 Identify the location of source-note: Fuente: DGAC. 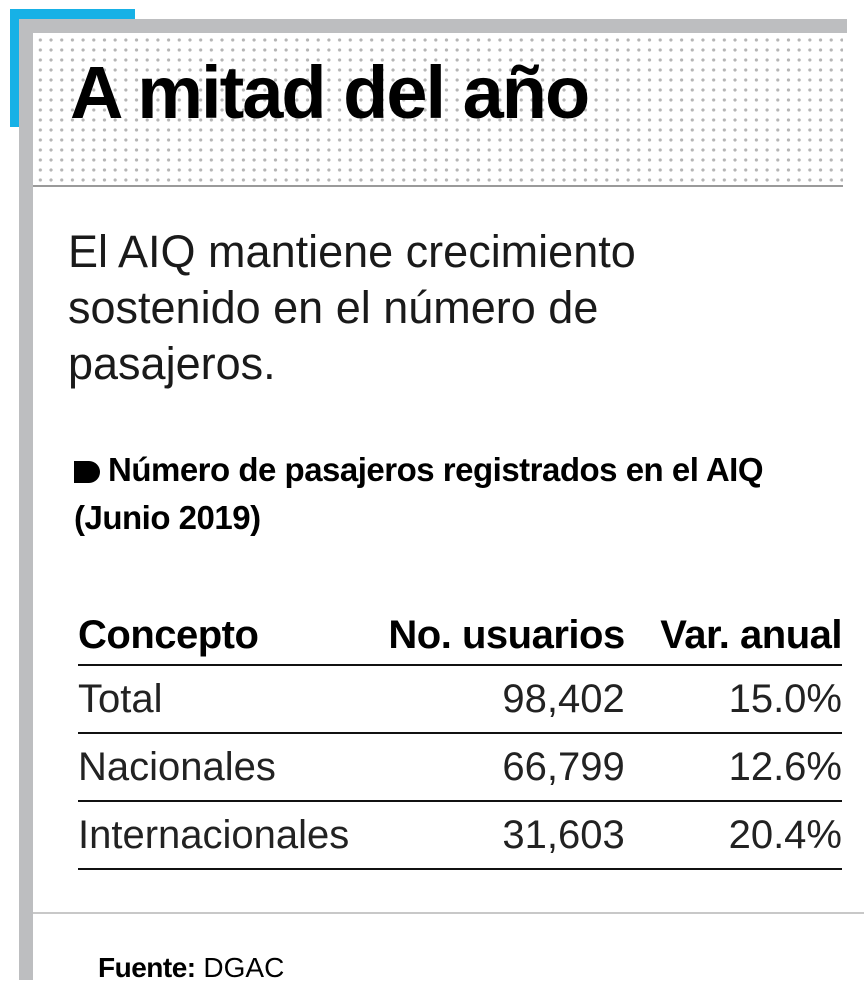
(191, 968).